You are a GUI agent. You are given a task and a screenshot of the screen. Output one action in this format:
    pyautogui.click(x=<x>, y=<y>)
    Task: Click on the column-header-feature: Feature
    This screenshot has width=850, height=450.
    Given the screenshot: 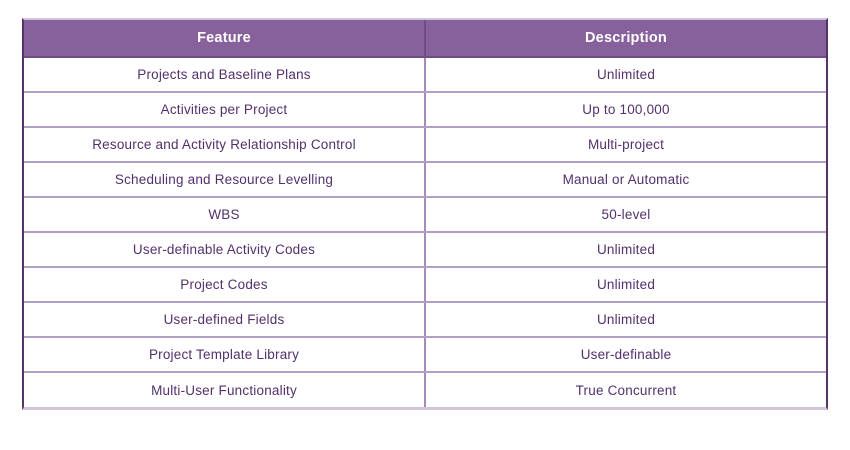 What is the action you would take?
    pyautogui.click(x=225, y=39)
    